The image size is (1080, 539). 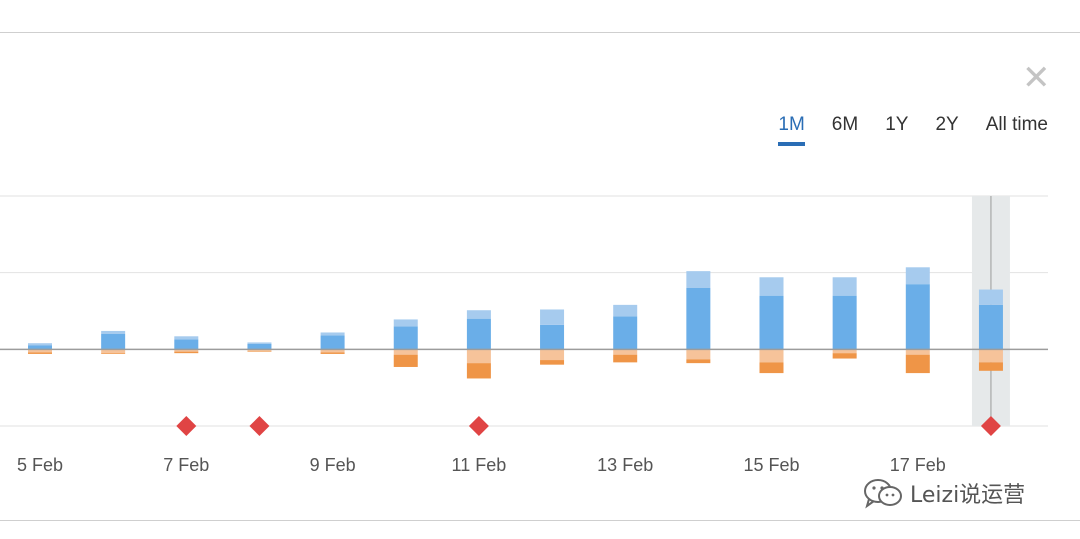 What do you see at coordinates (540, 32) in the screenshot?
I see `top-divider` at bounding box center [540, 32].